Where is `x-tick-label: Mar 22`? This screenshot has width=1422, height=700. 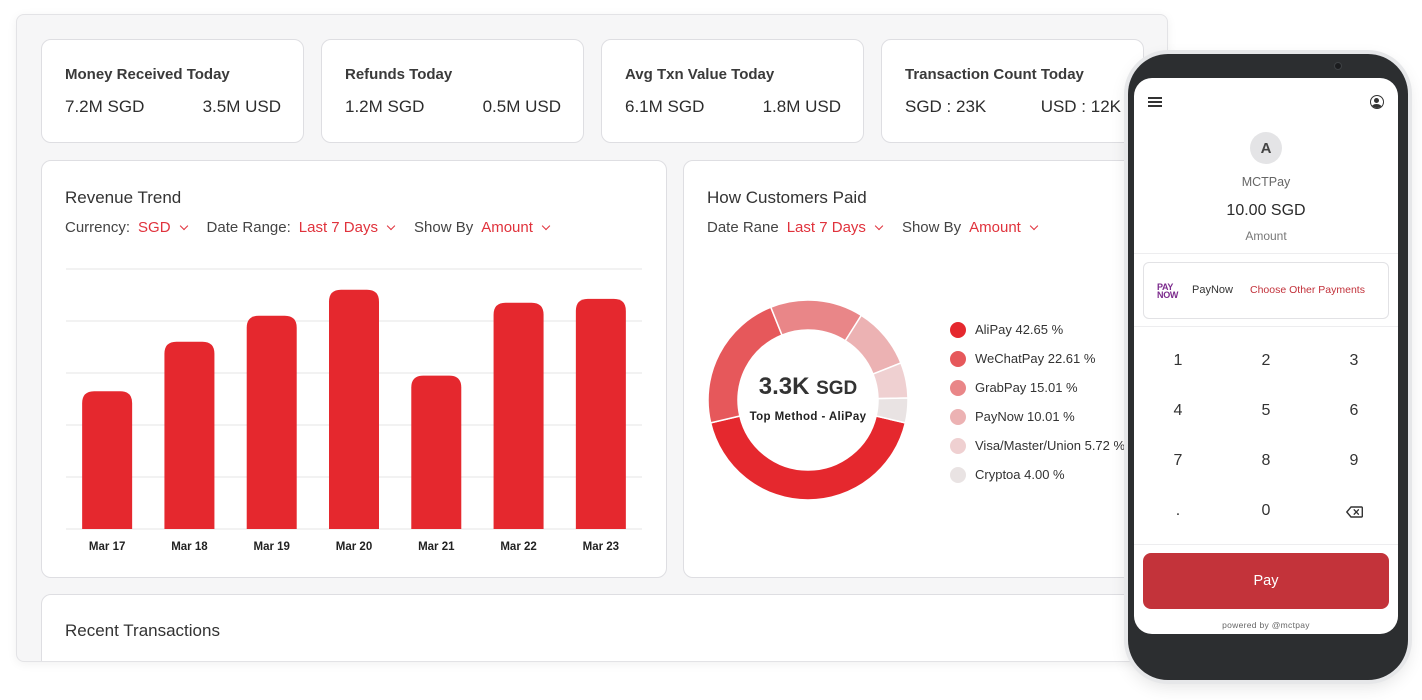 x-tick-label: Mar 22 is located at coordinates (518, 547).